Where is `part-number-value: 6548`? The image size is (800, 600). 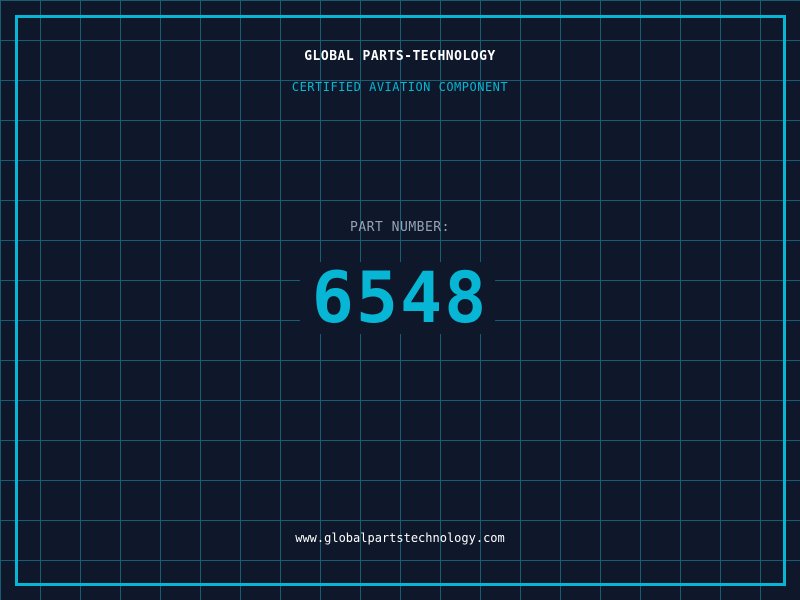
part-number-value: 6548 is located at coordinates (400, 298).